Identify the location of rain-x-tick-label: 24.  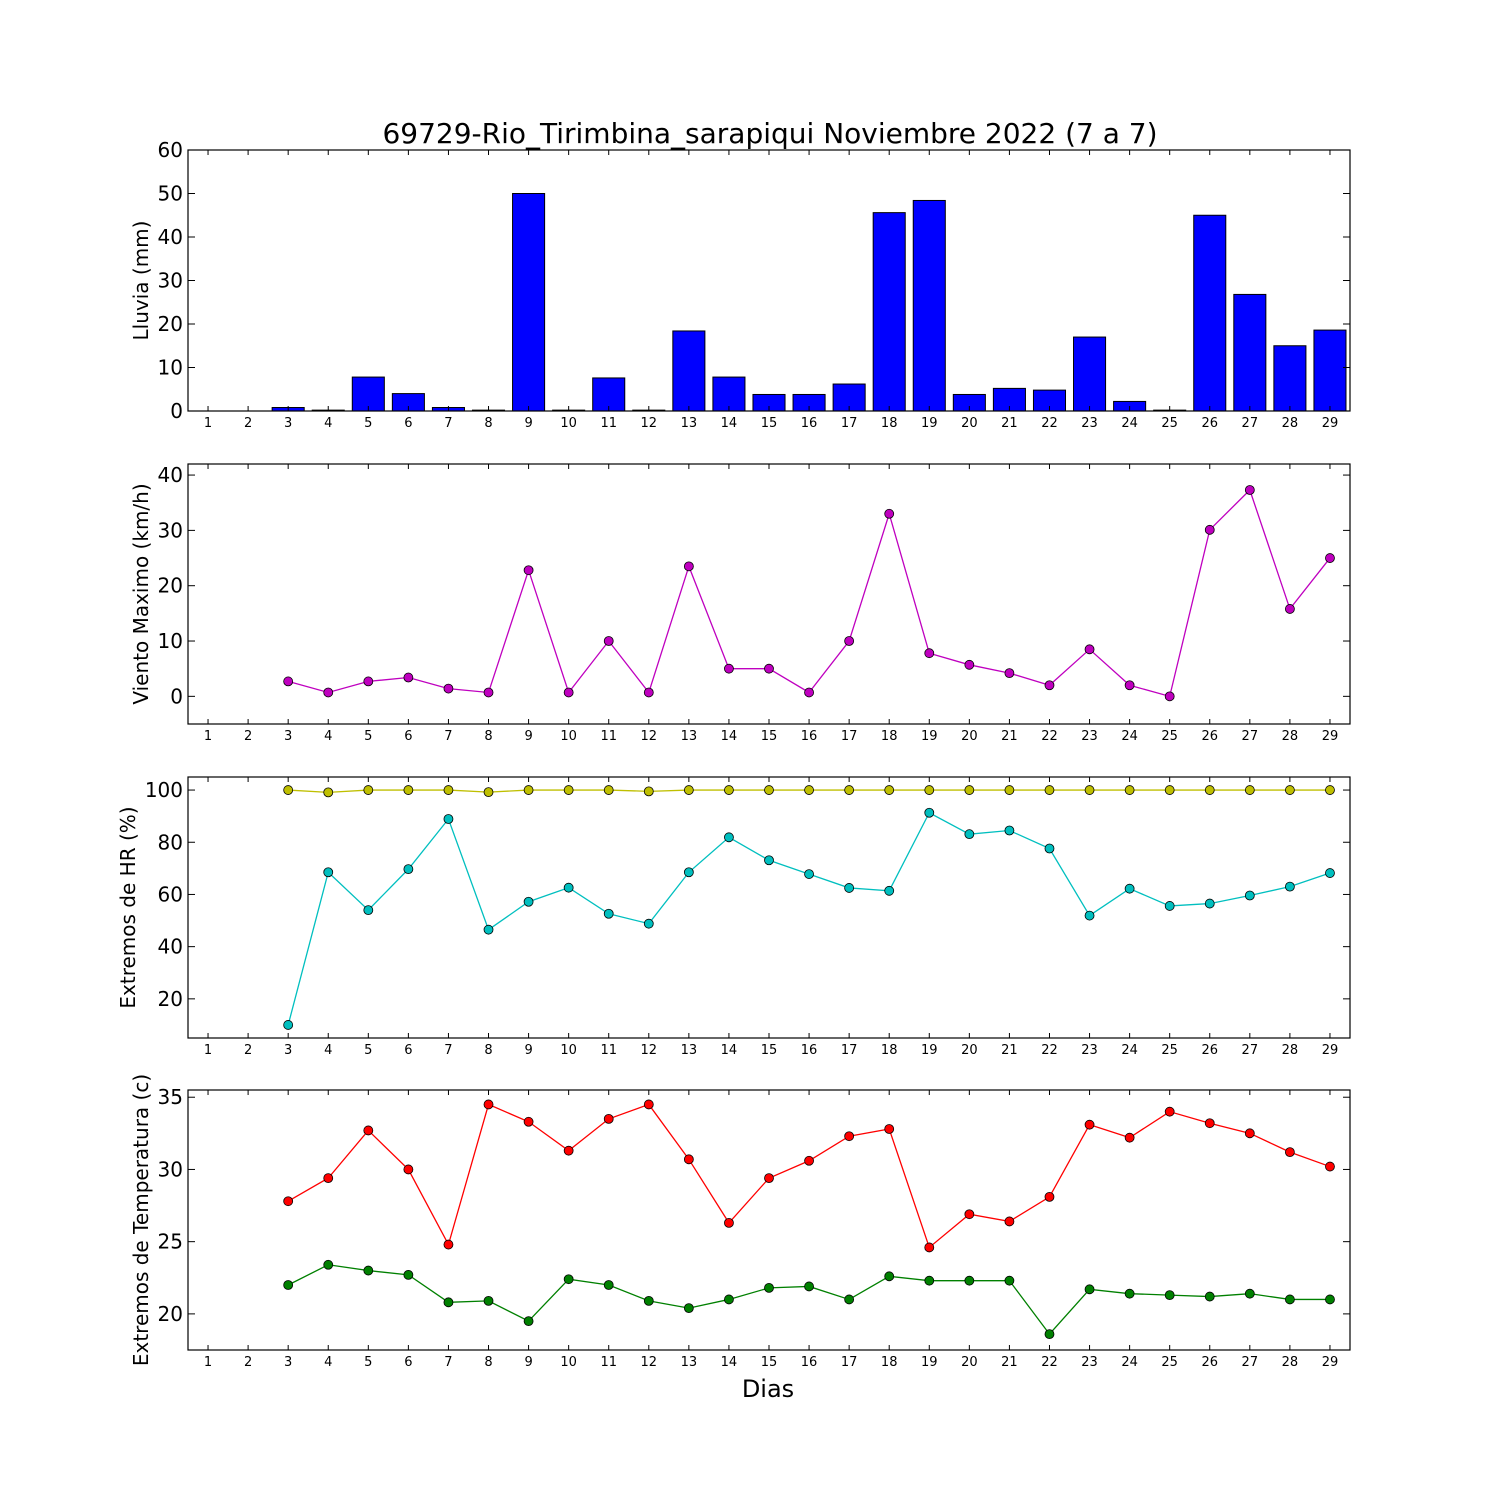
(1129, 423).